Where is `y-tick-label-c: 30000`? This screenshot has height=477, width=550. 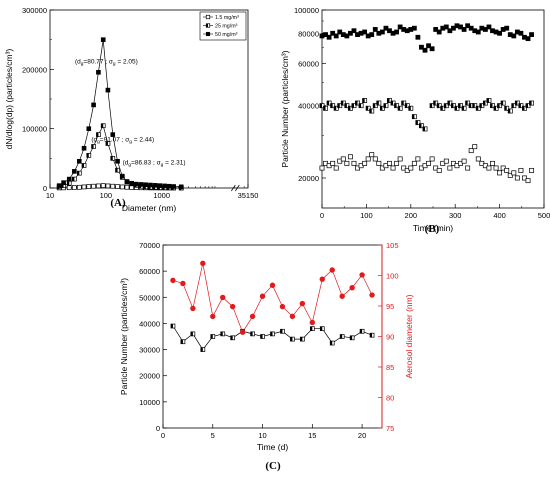 y-tick-label-c: 30000 is located at coordinates (149, 350).